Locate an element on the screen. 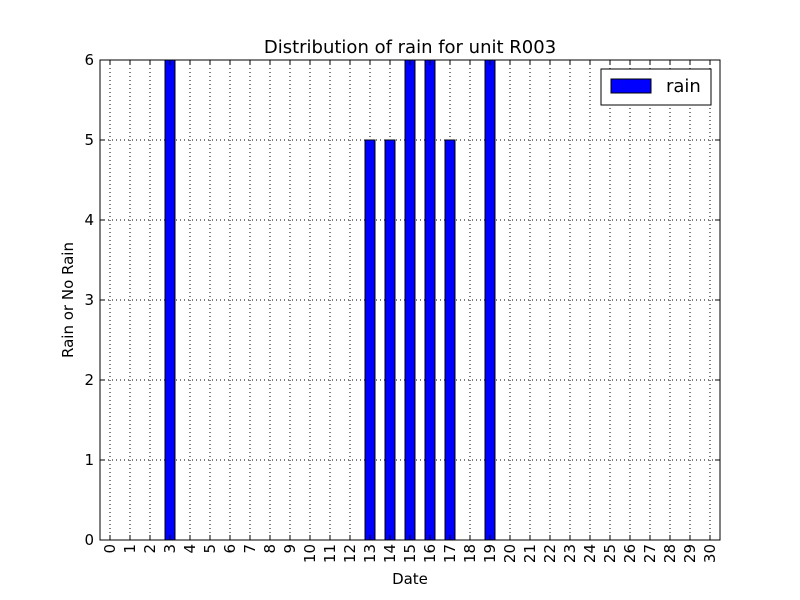  x-tick-label: 5 is located at coordinates (210, 549).